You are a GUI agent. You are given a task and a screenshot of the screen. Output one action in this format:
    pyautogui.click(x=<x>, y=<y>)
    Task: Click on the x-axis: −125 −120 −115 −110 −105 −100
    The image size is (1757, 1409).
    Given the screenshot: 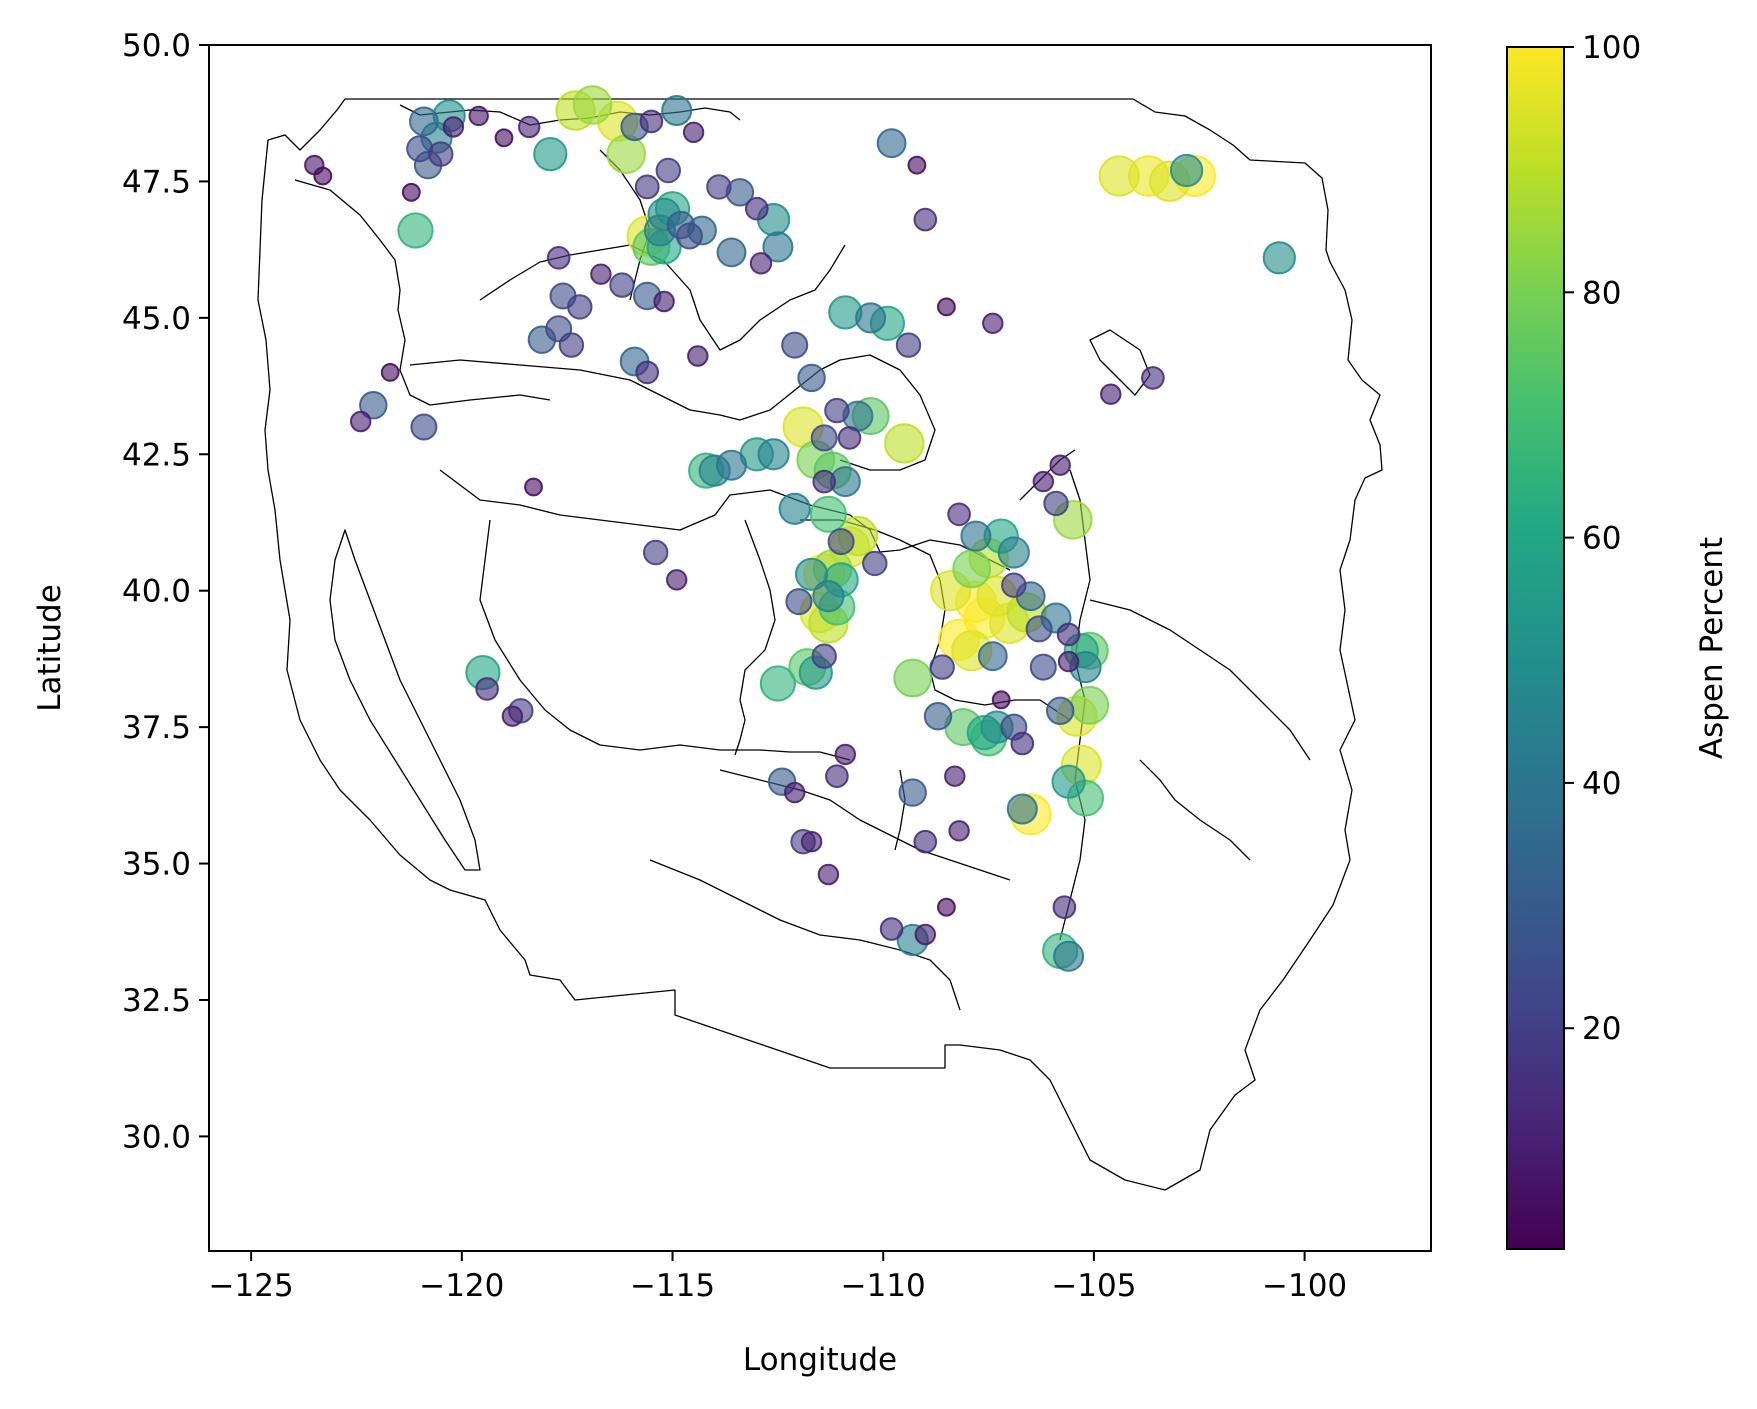 What is the action you would take?
    pyautogui.click(x=778, y=1277)
    